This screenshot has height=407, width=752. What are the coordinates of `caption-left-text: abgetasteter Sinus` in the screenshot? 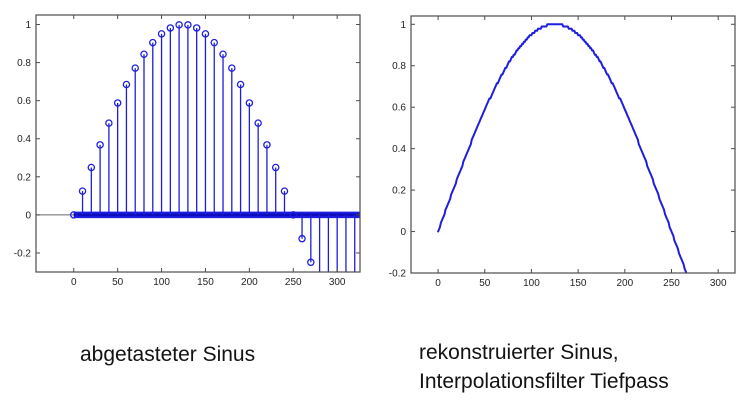 It's located at (168, 354).